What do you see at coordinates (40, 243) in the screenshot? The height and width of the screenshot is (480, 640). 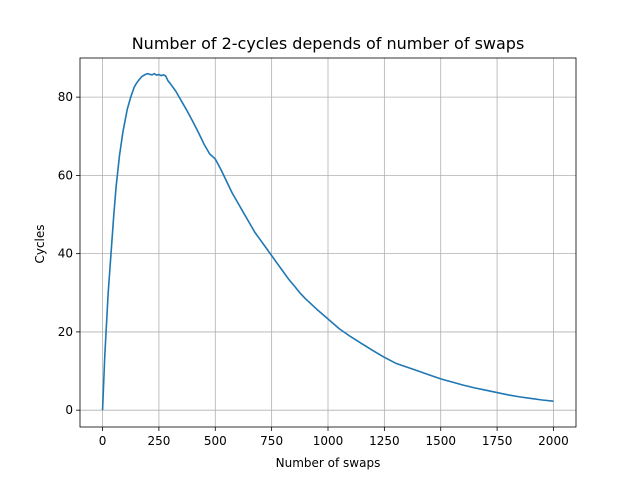 I see `y-axis-label: Cycles` at bounding box center [40, 243].